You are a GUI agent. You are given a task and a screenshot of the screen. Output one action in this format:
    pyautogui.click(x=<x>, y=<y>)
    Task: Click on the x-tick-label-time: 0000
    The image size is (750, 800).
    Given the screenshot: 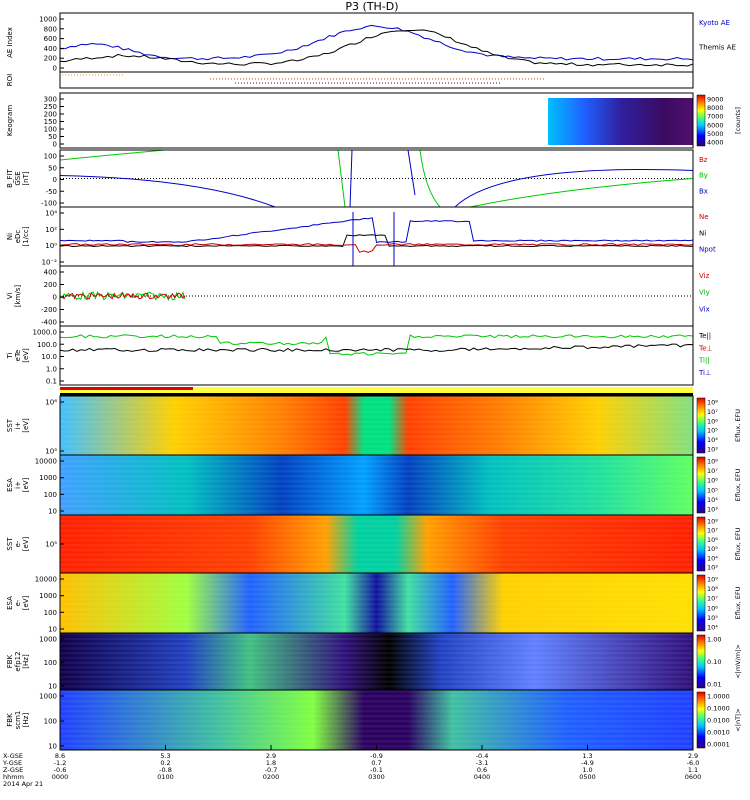 What is the action you would take?
    pyautogui.click(x=60, y=777)
    